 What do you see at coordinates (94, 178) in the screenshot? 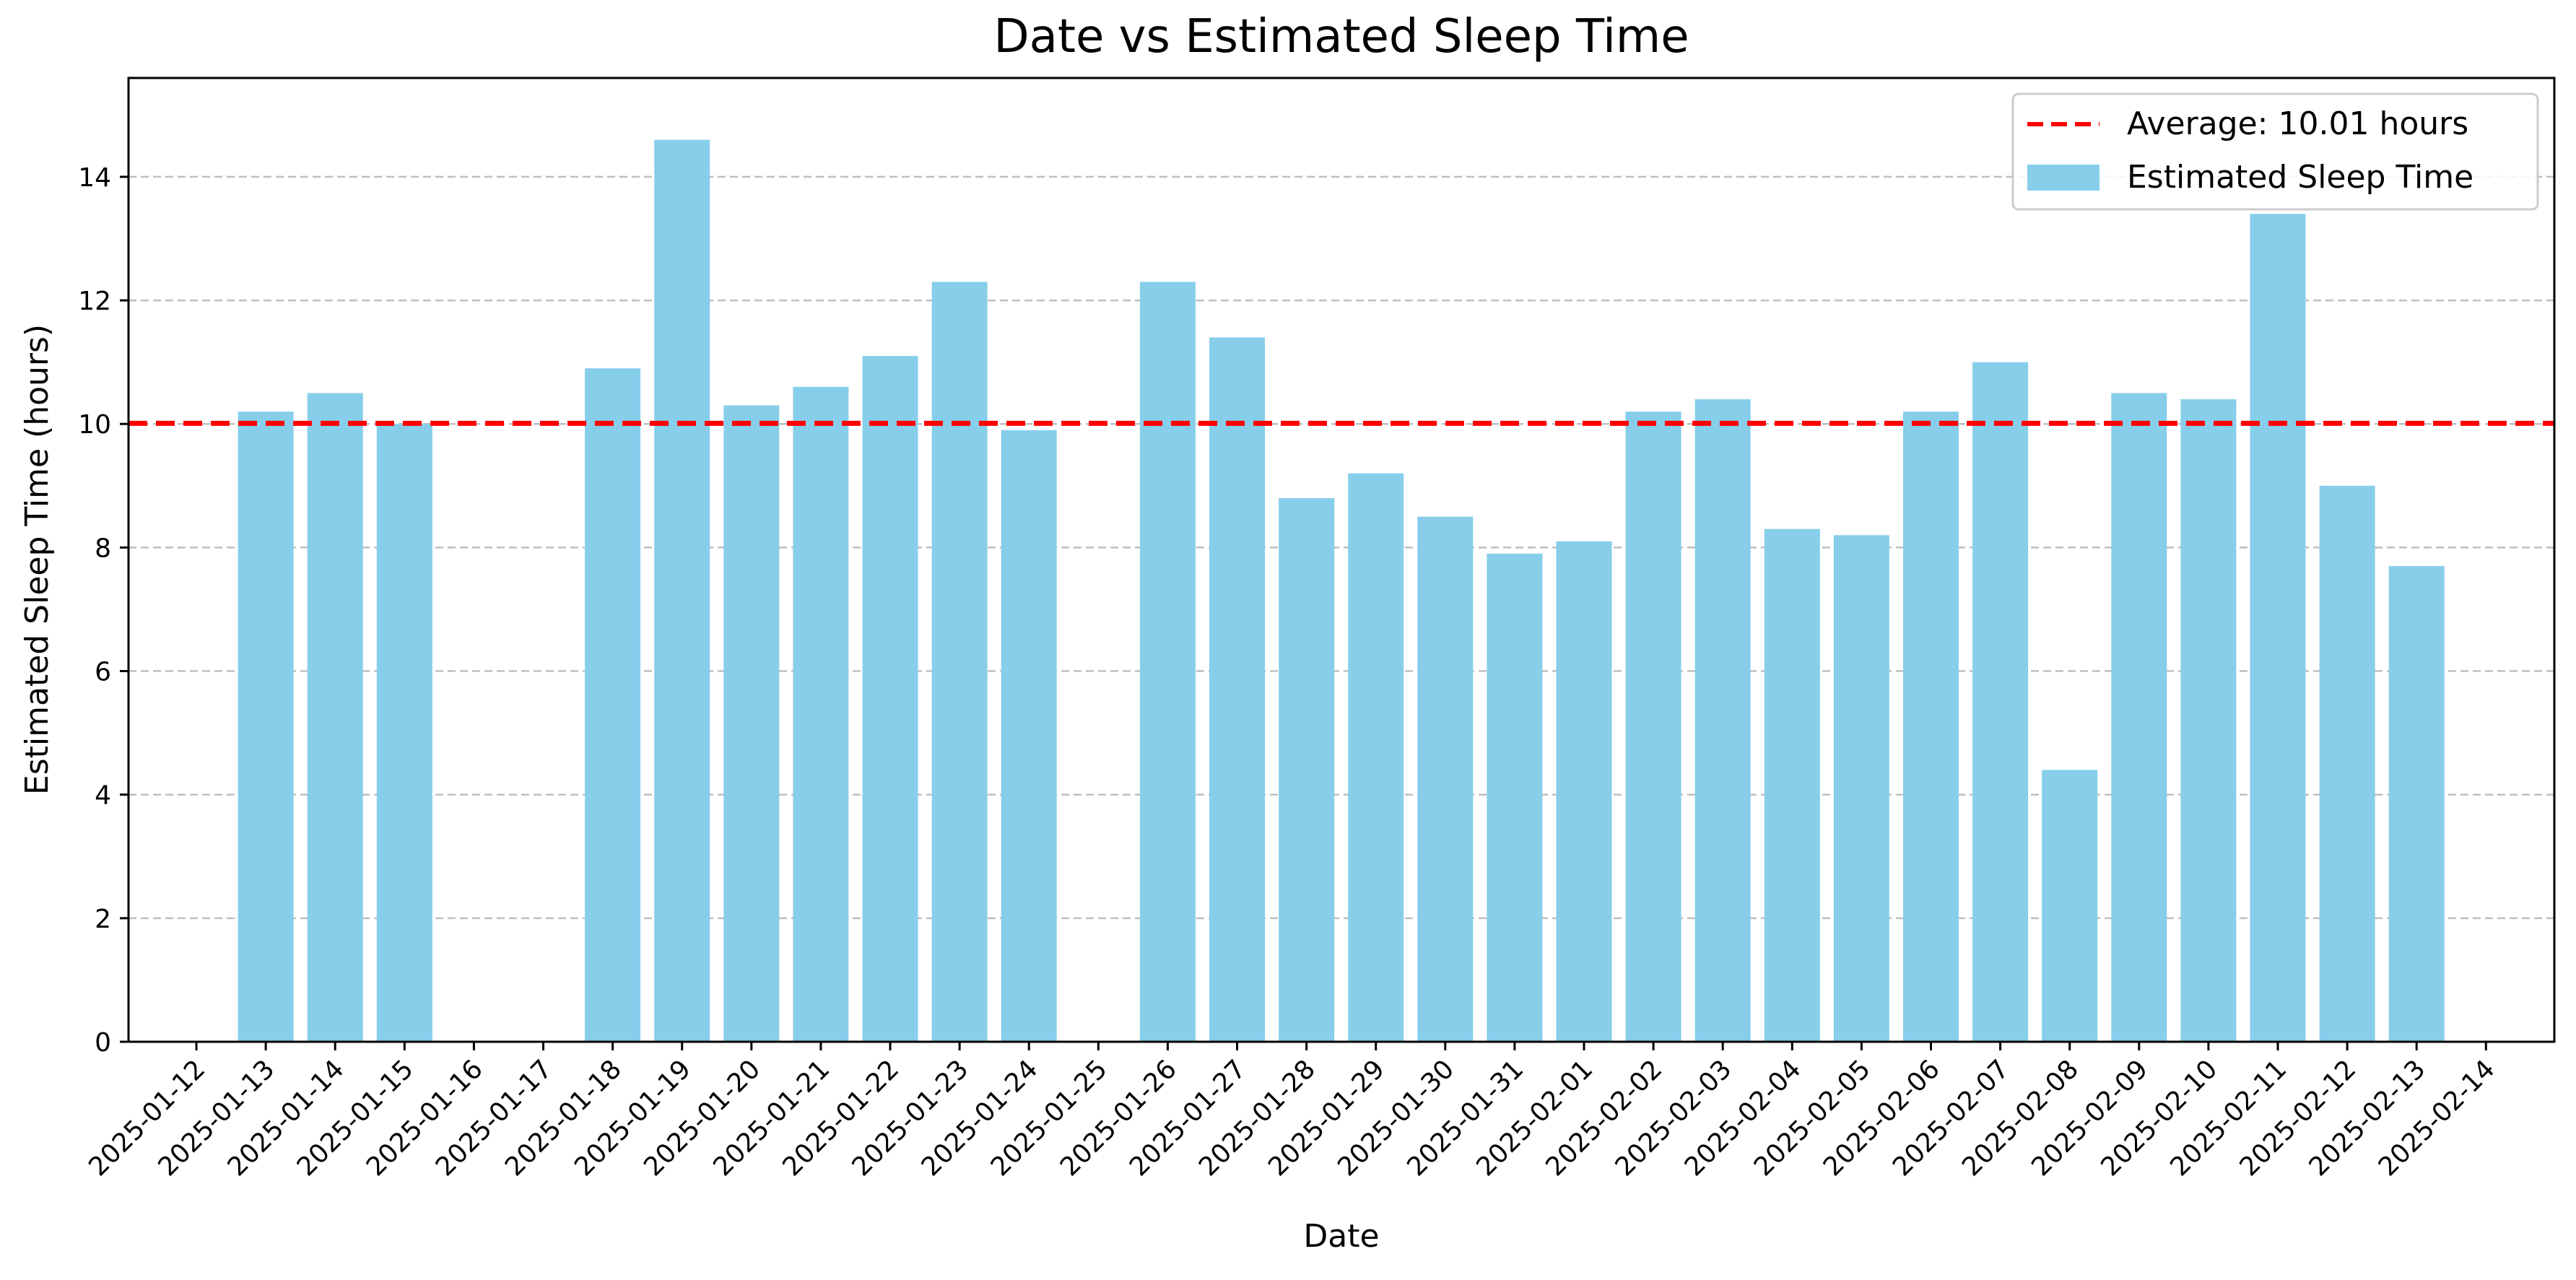
I see `y-tick-label: 14` at bounding box center [94, 178].